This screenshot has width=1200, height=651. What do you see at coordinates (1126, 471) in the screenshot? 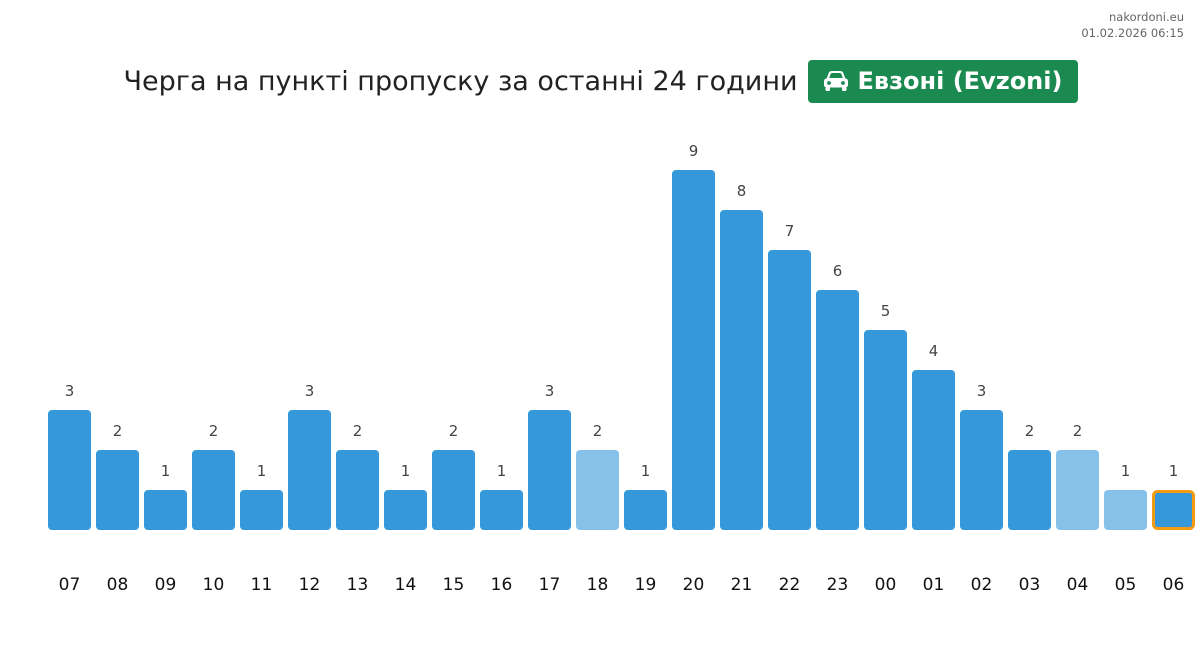
I see `value-label-05: 1` at bounding box center [1126, 471].